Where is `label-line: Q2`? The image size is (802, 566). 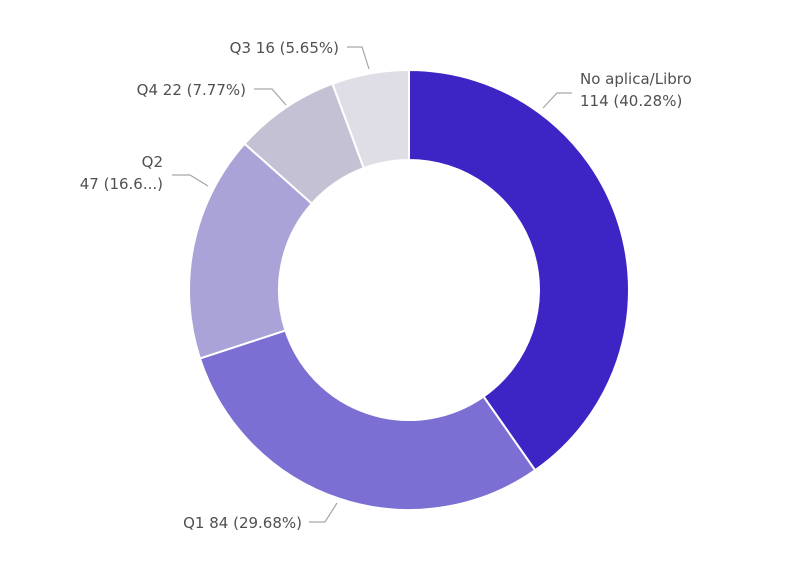
label-line: Q2 is located at coordinates (152, 162).